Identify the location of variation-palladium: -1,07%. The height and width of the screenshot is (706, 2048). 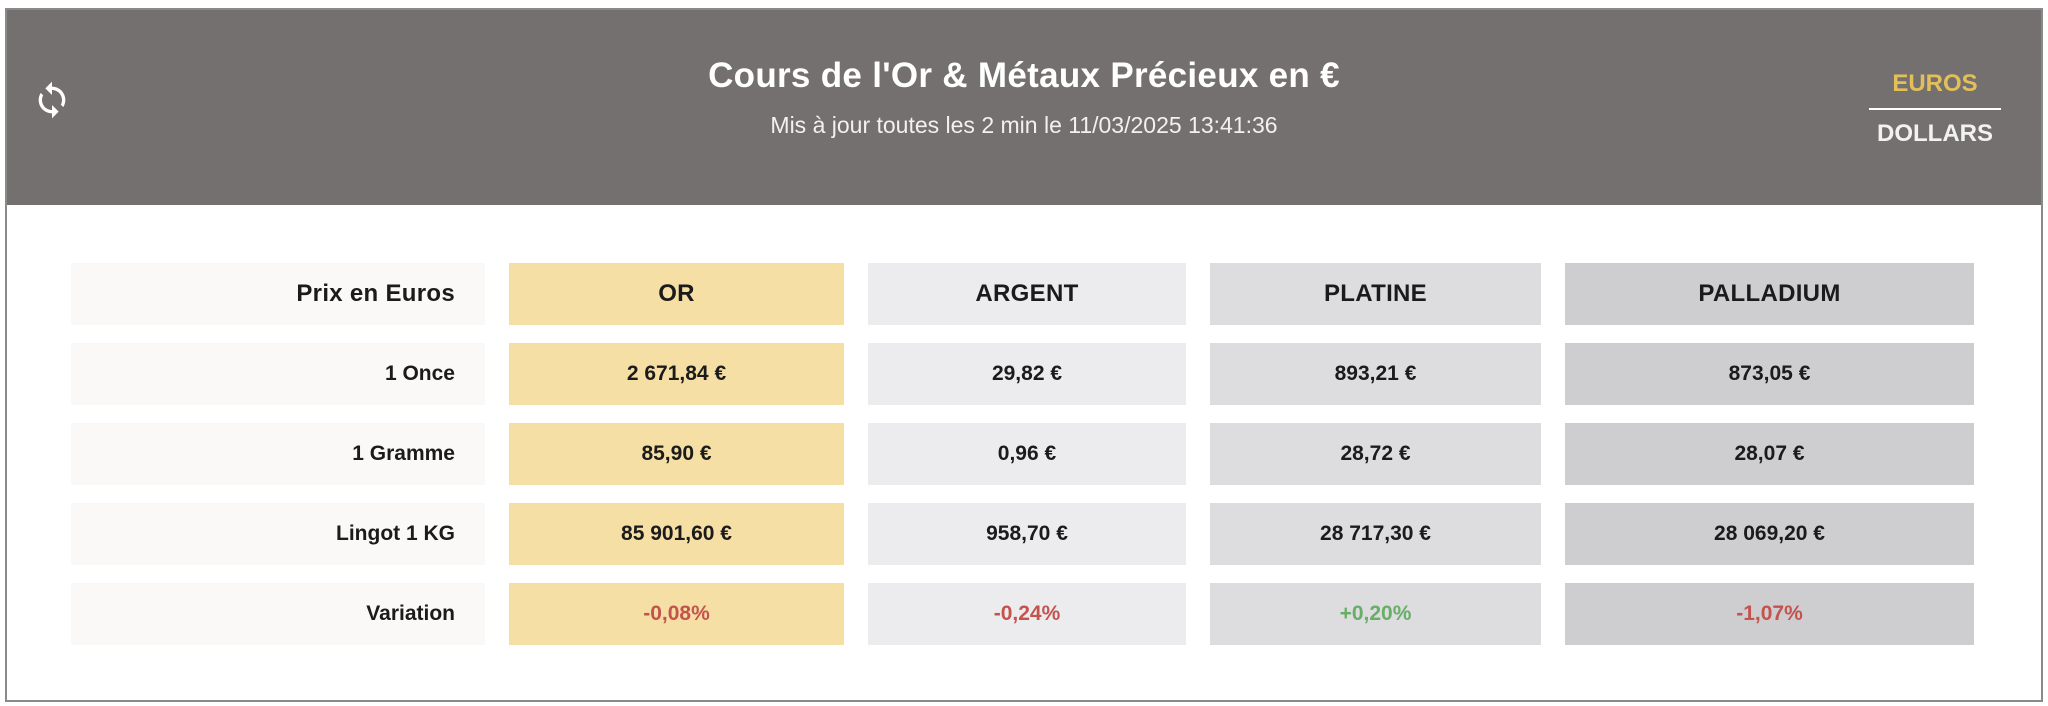
(1769, 614).